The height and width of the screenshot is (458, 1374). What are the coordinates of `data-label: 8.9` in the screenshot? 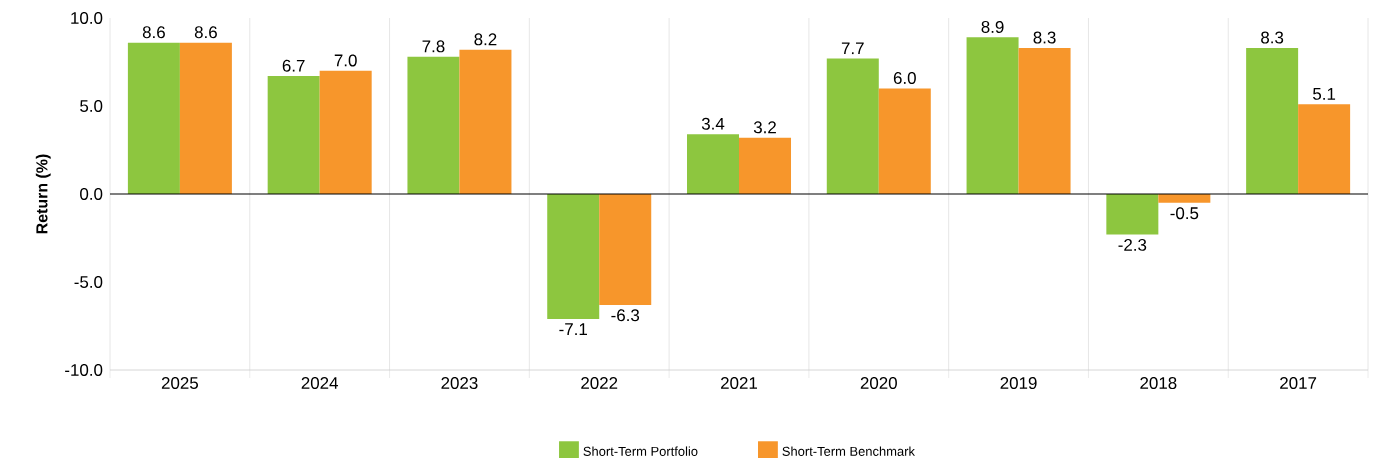 It's located at (992, 27).